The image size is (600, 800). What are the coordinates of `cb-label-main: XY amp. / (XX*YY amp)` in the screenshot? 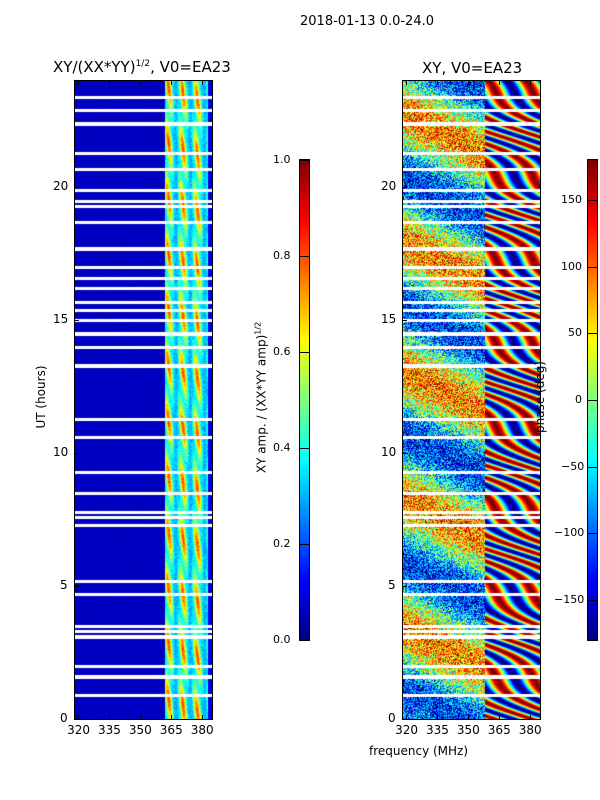 It's located at (261, 404).